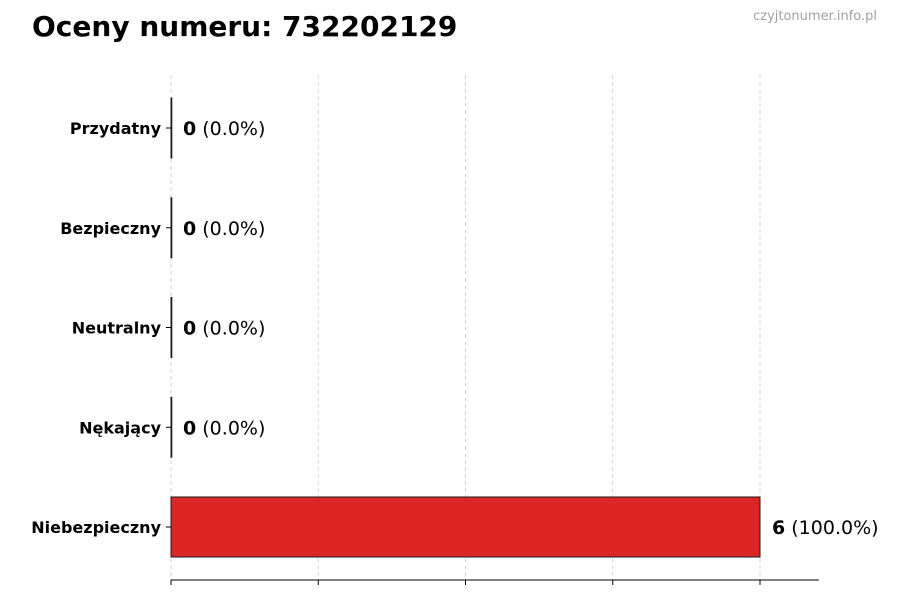 The image size is (900, 600). Describe the element at coordinates (117, 328) in the screenshot. I see `y-tick-label: Neutralny` at that location.